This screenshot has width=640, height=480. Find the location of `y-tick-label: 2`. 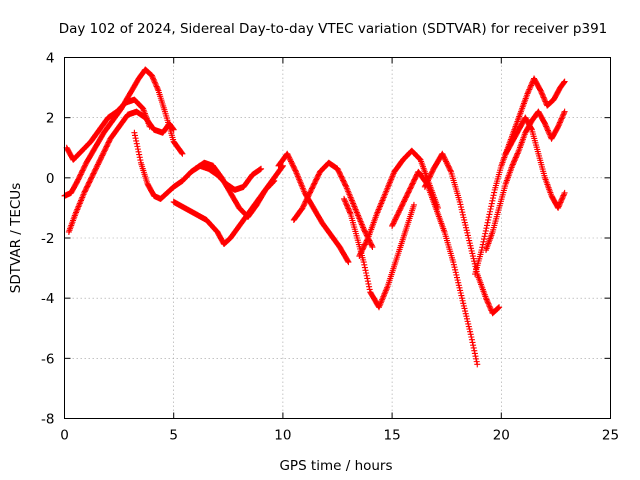

y-tick-label: 2 is located at coordinates (50, 119).